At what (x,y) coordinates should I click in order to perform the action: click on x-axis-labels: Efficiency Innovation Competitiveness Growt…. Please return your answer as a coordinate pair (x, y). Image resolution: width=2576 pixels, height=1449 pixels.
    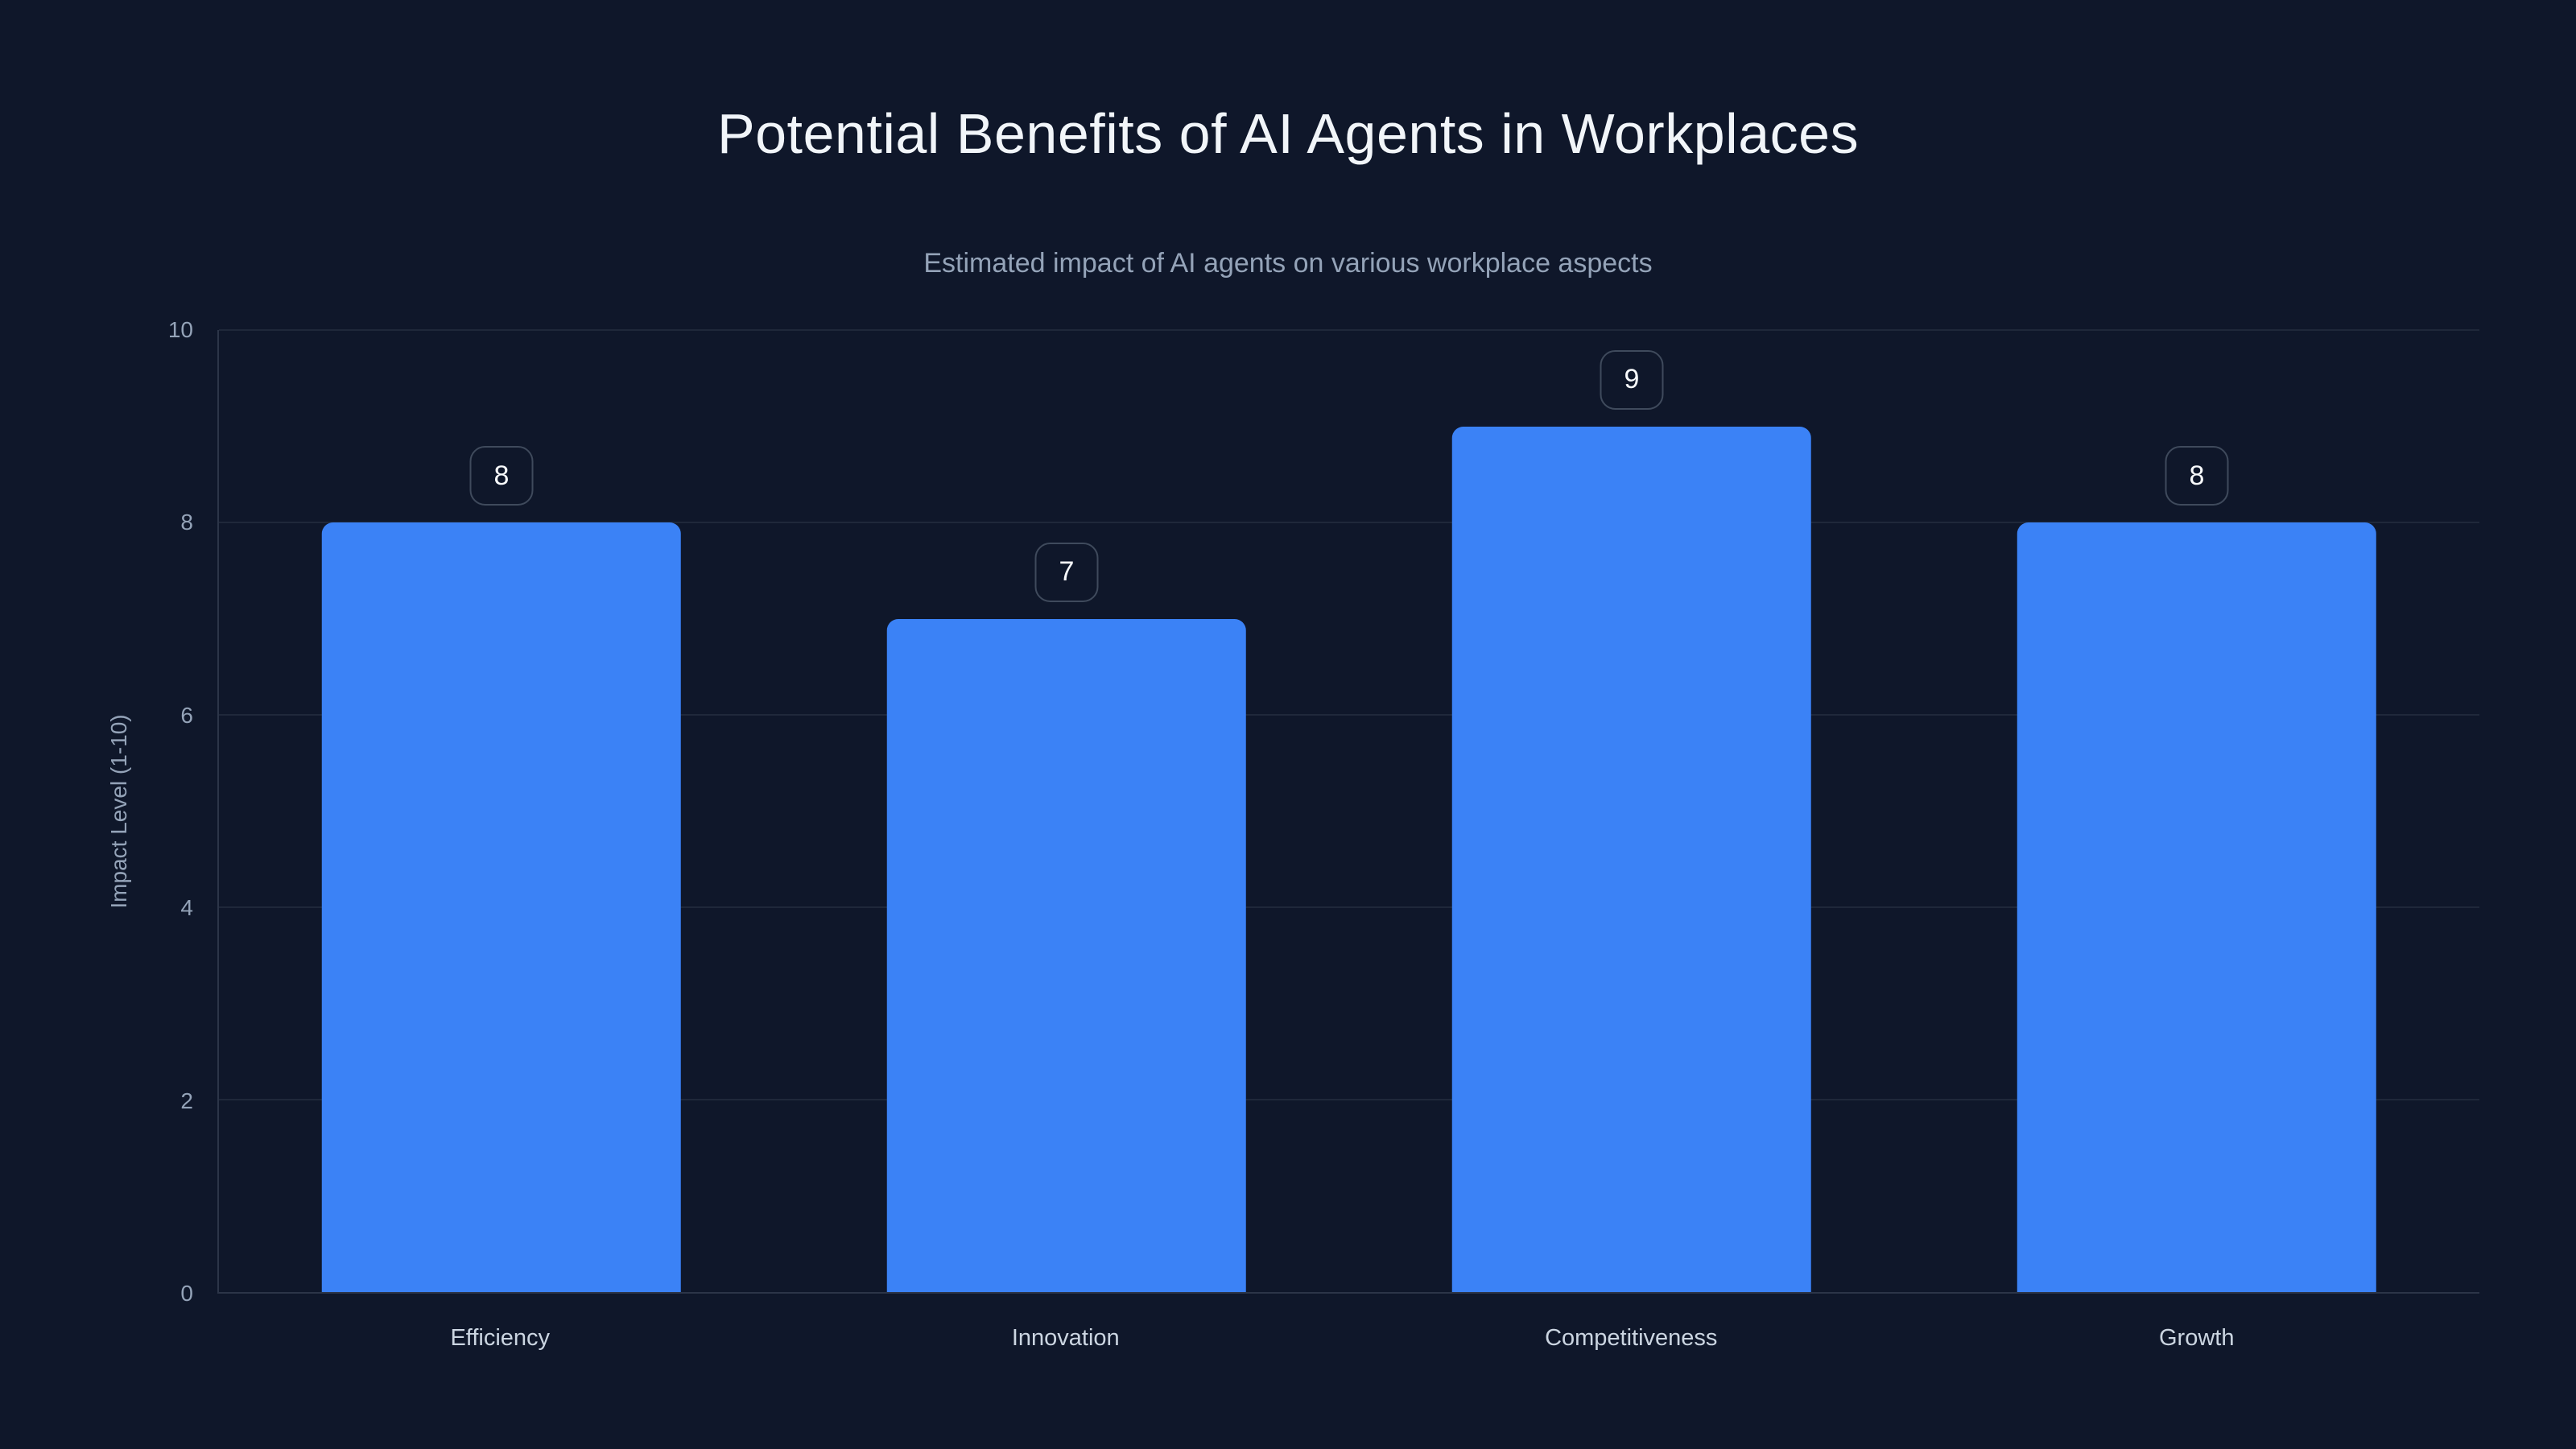
    Looking at the image, I should click on (1348, 1338).